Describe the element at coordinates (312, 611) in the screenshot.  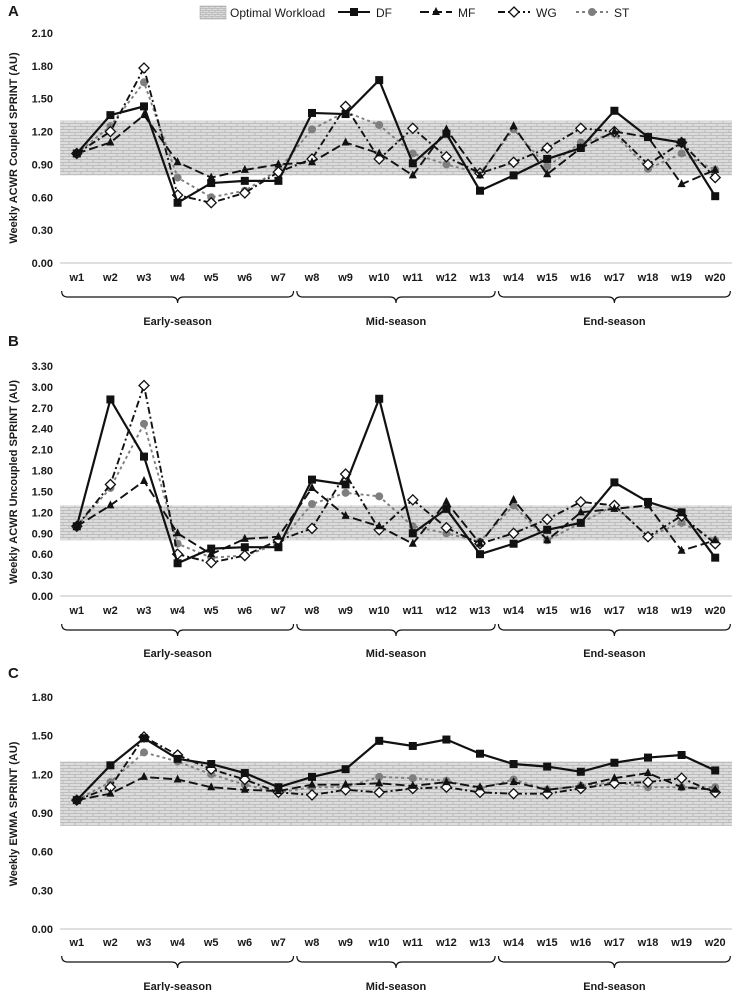
I see `x-tick-label: w8` at that location.